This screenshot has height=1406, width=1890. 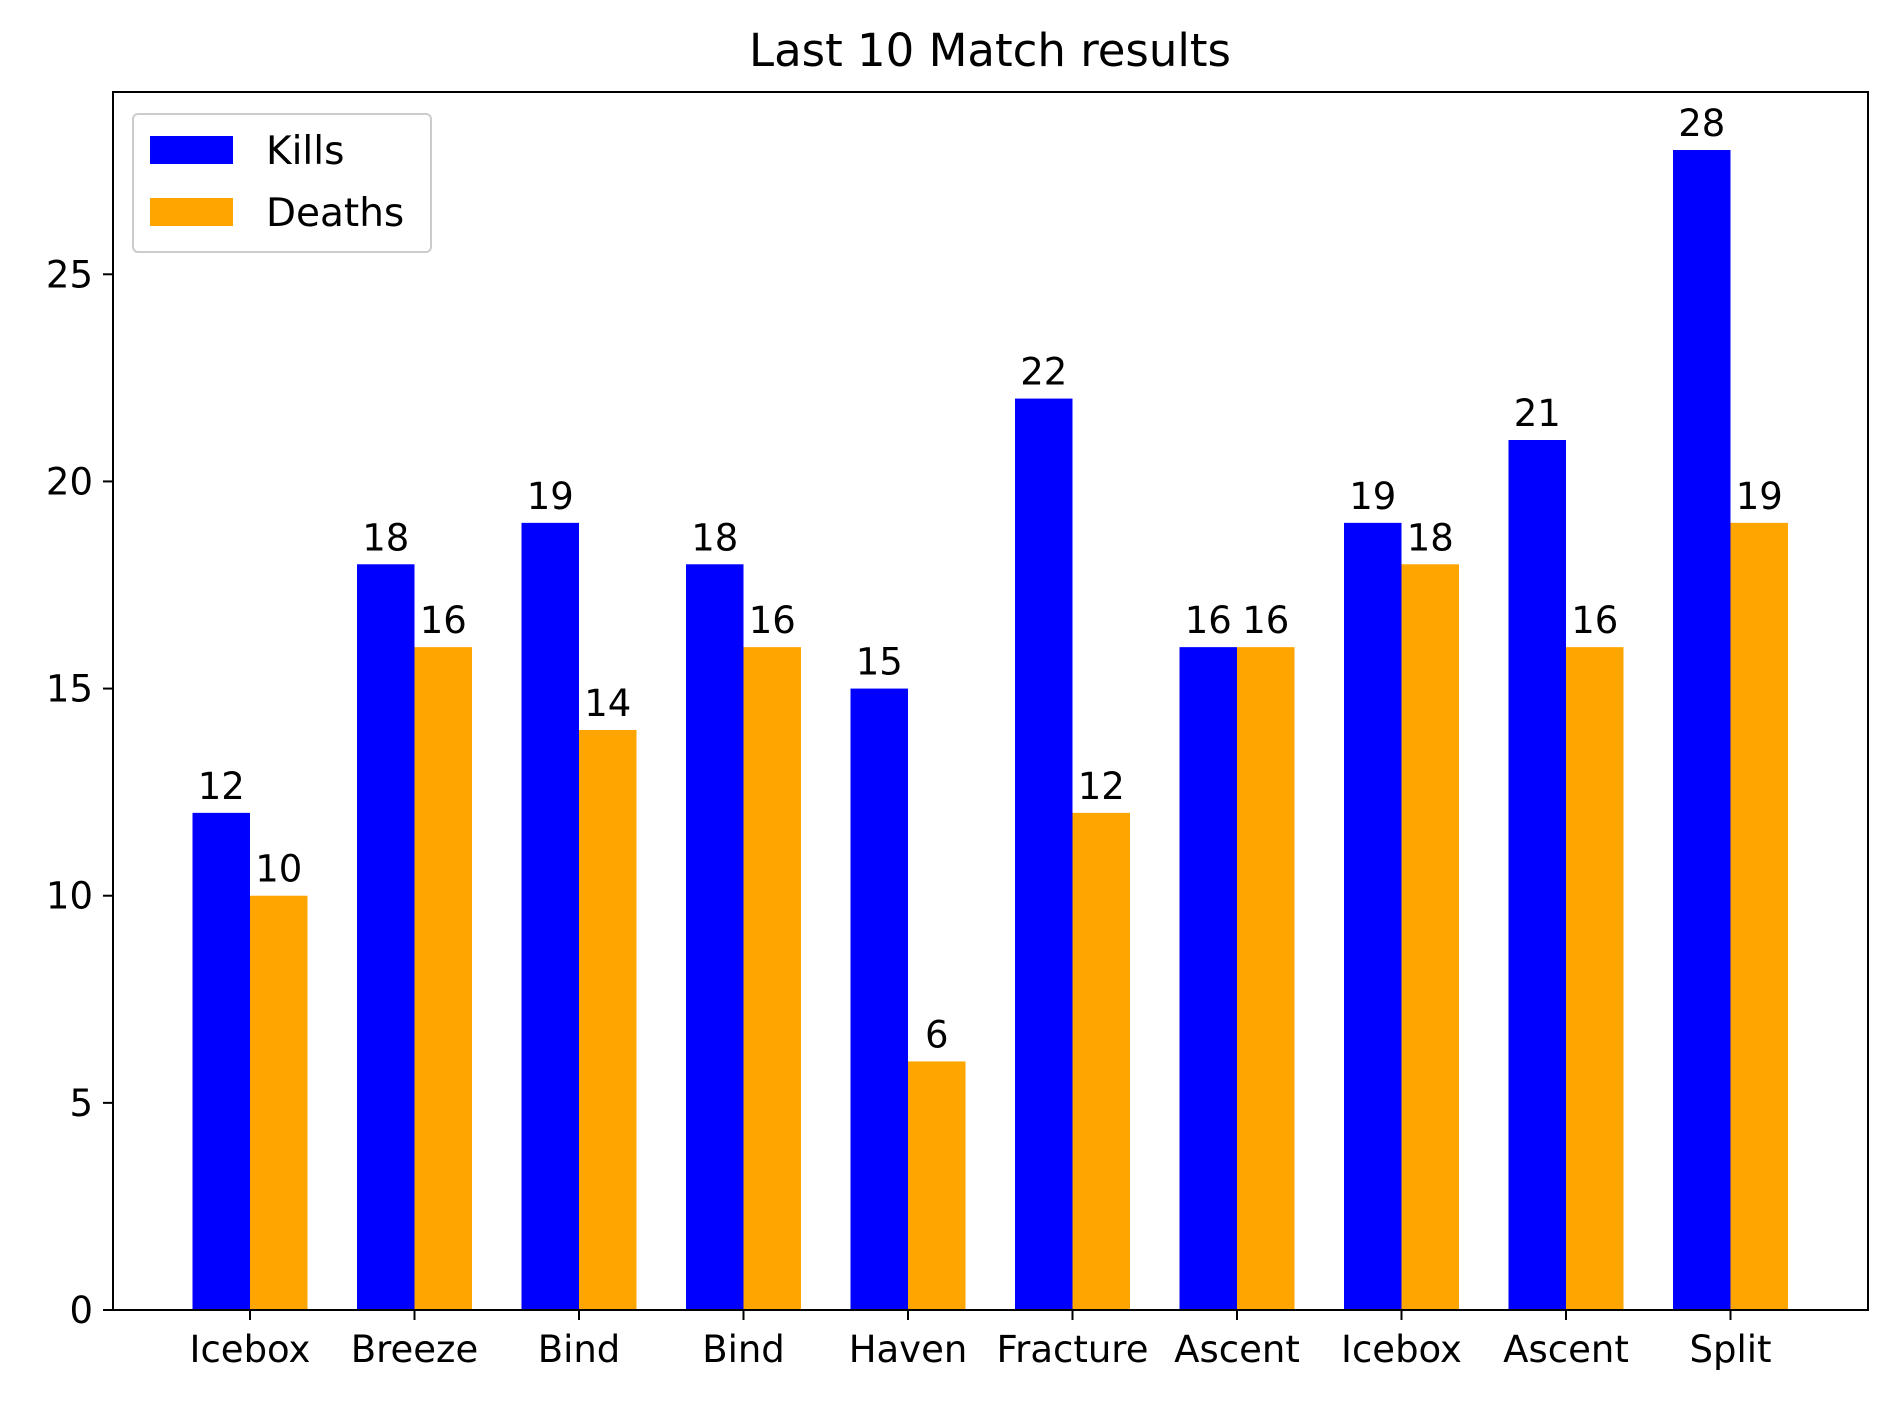 What do you see at coordinates (937, 1034) in the screenshot?
I see `deaths-data-label-4: 6` at bounding box center [937, 1034].